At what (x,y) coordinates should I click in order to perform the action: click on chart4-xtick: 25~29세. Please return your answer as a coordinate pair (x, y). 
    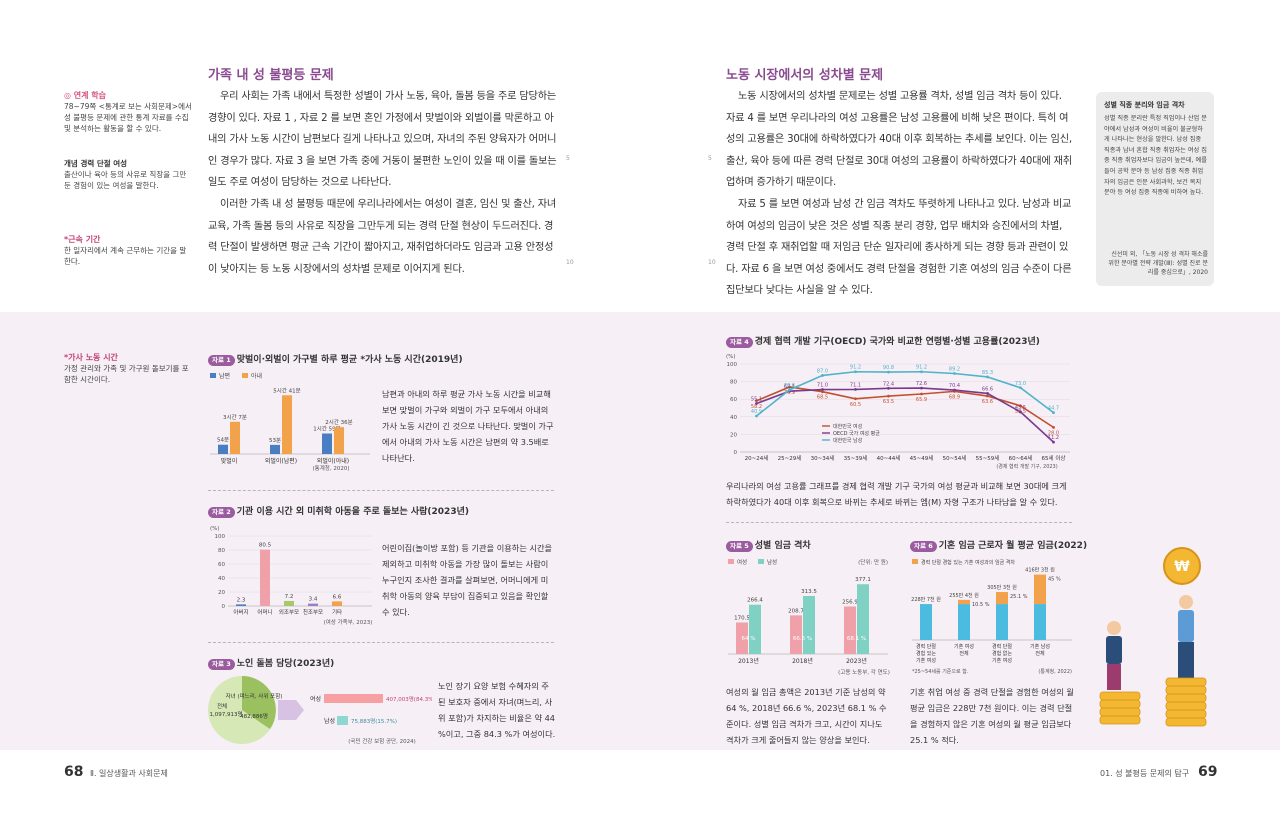
    Looking at the image, I should click on (790, 458).